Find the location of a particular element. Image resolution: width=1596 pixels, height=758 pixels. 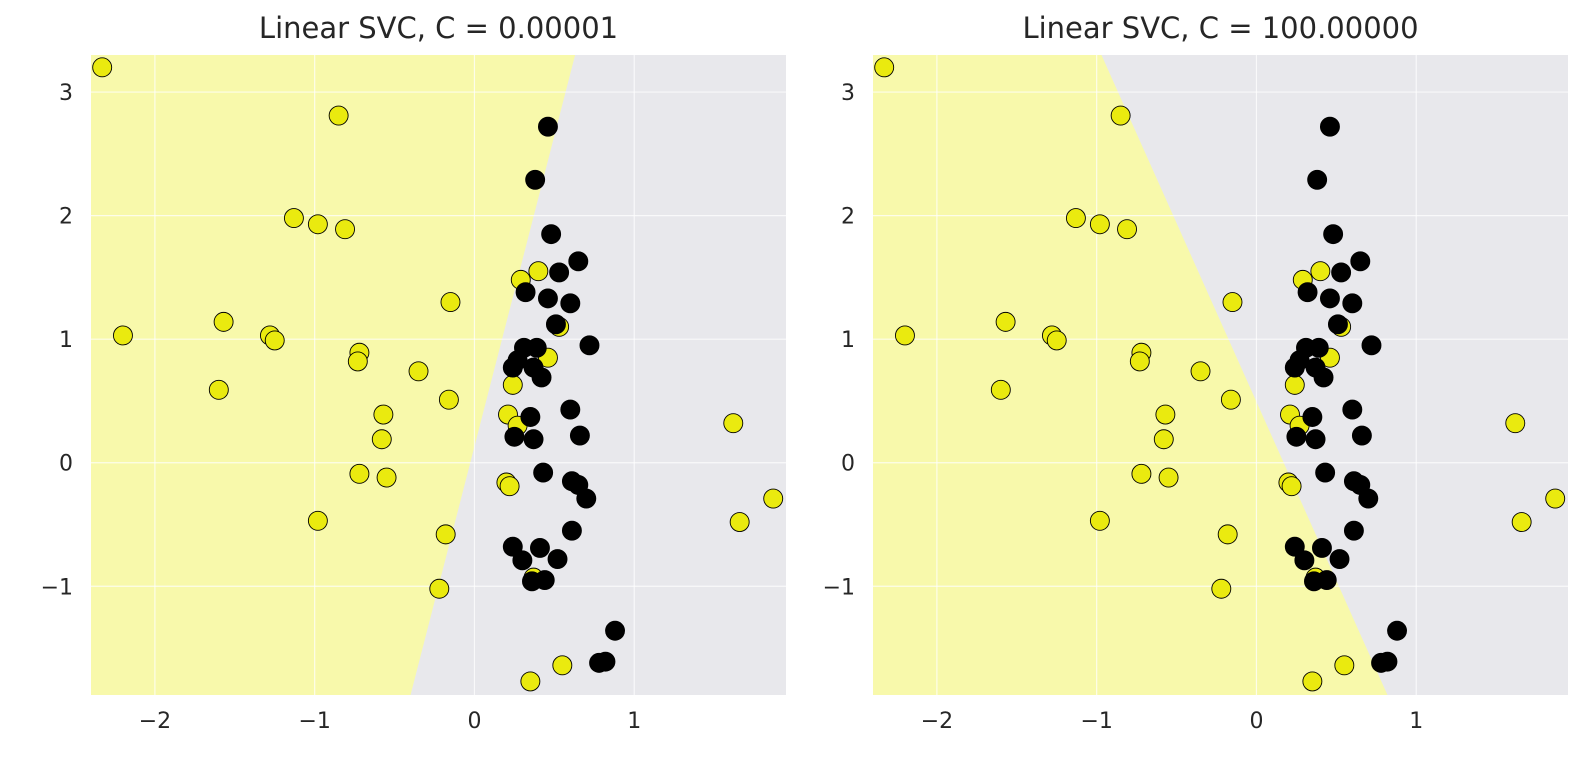

chart-title: Linear SVC, C = 0.00001 is located at coordinates (438, 28).